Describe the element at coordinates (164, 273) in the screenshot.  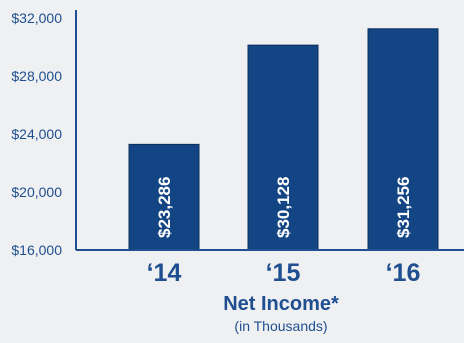
I see `x-tick-label: ‘14` at that location.